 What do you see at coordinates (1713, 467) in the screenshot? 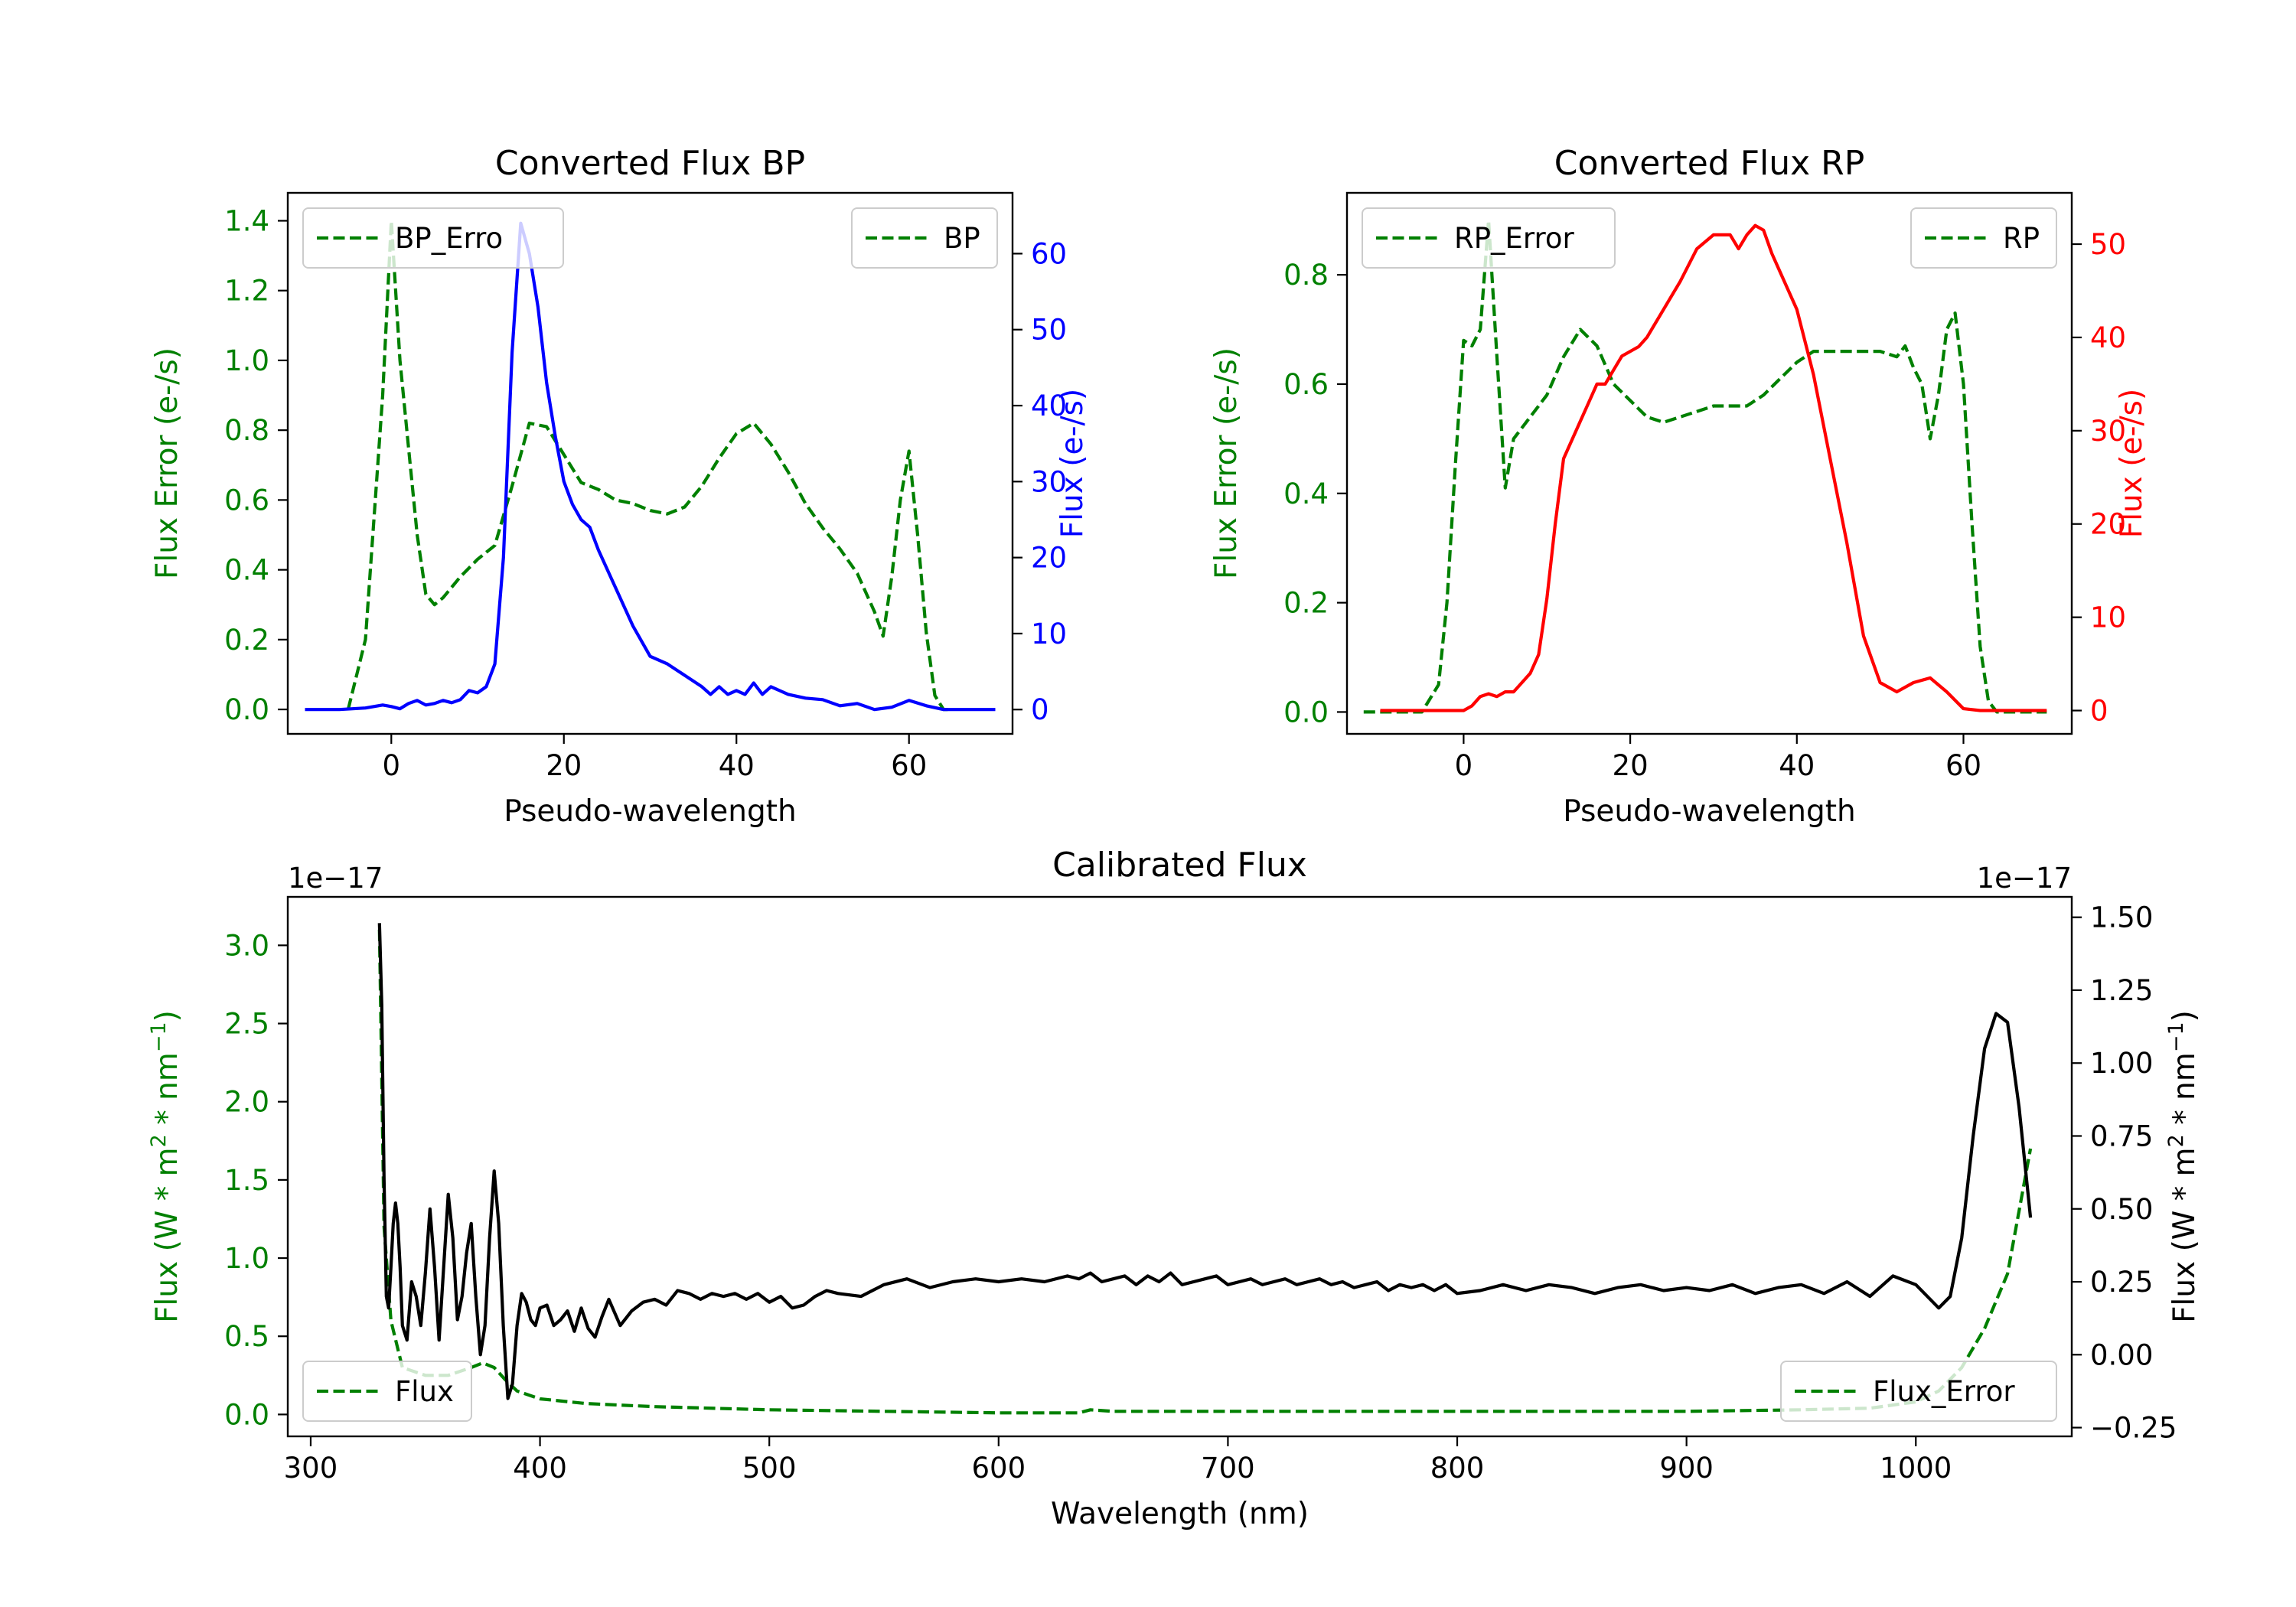
I see `series-line-rp` at bounding box center [1713, 467].